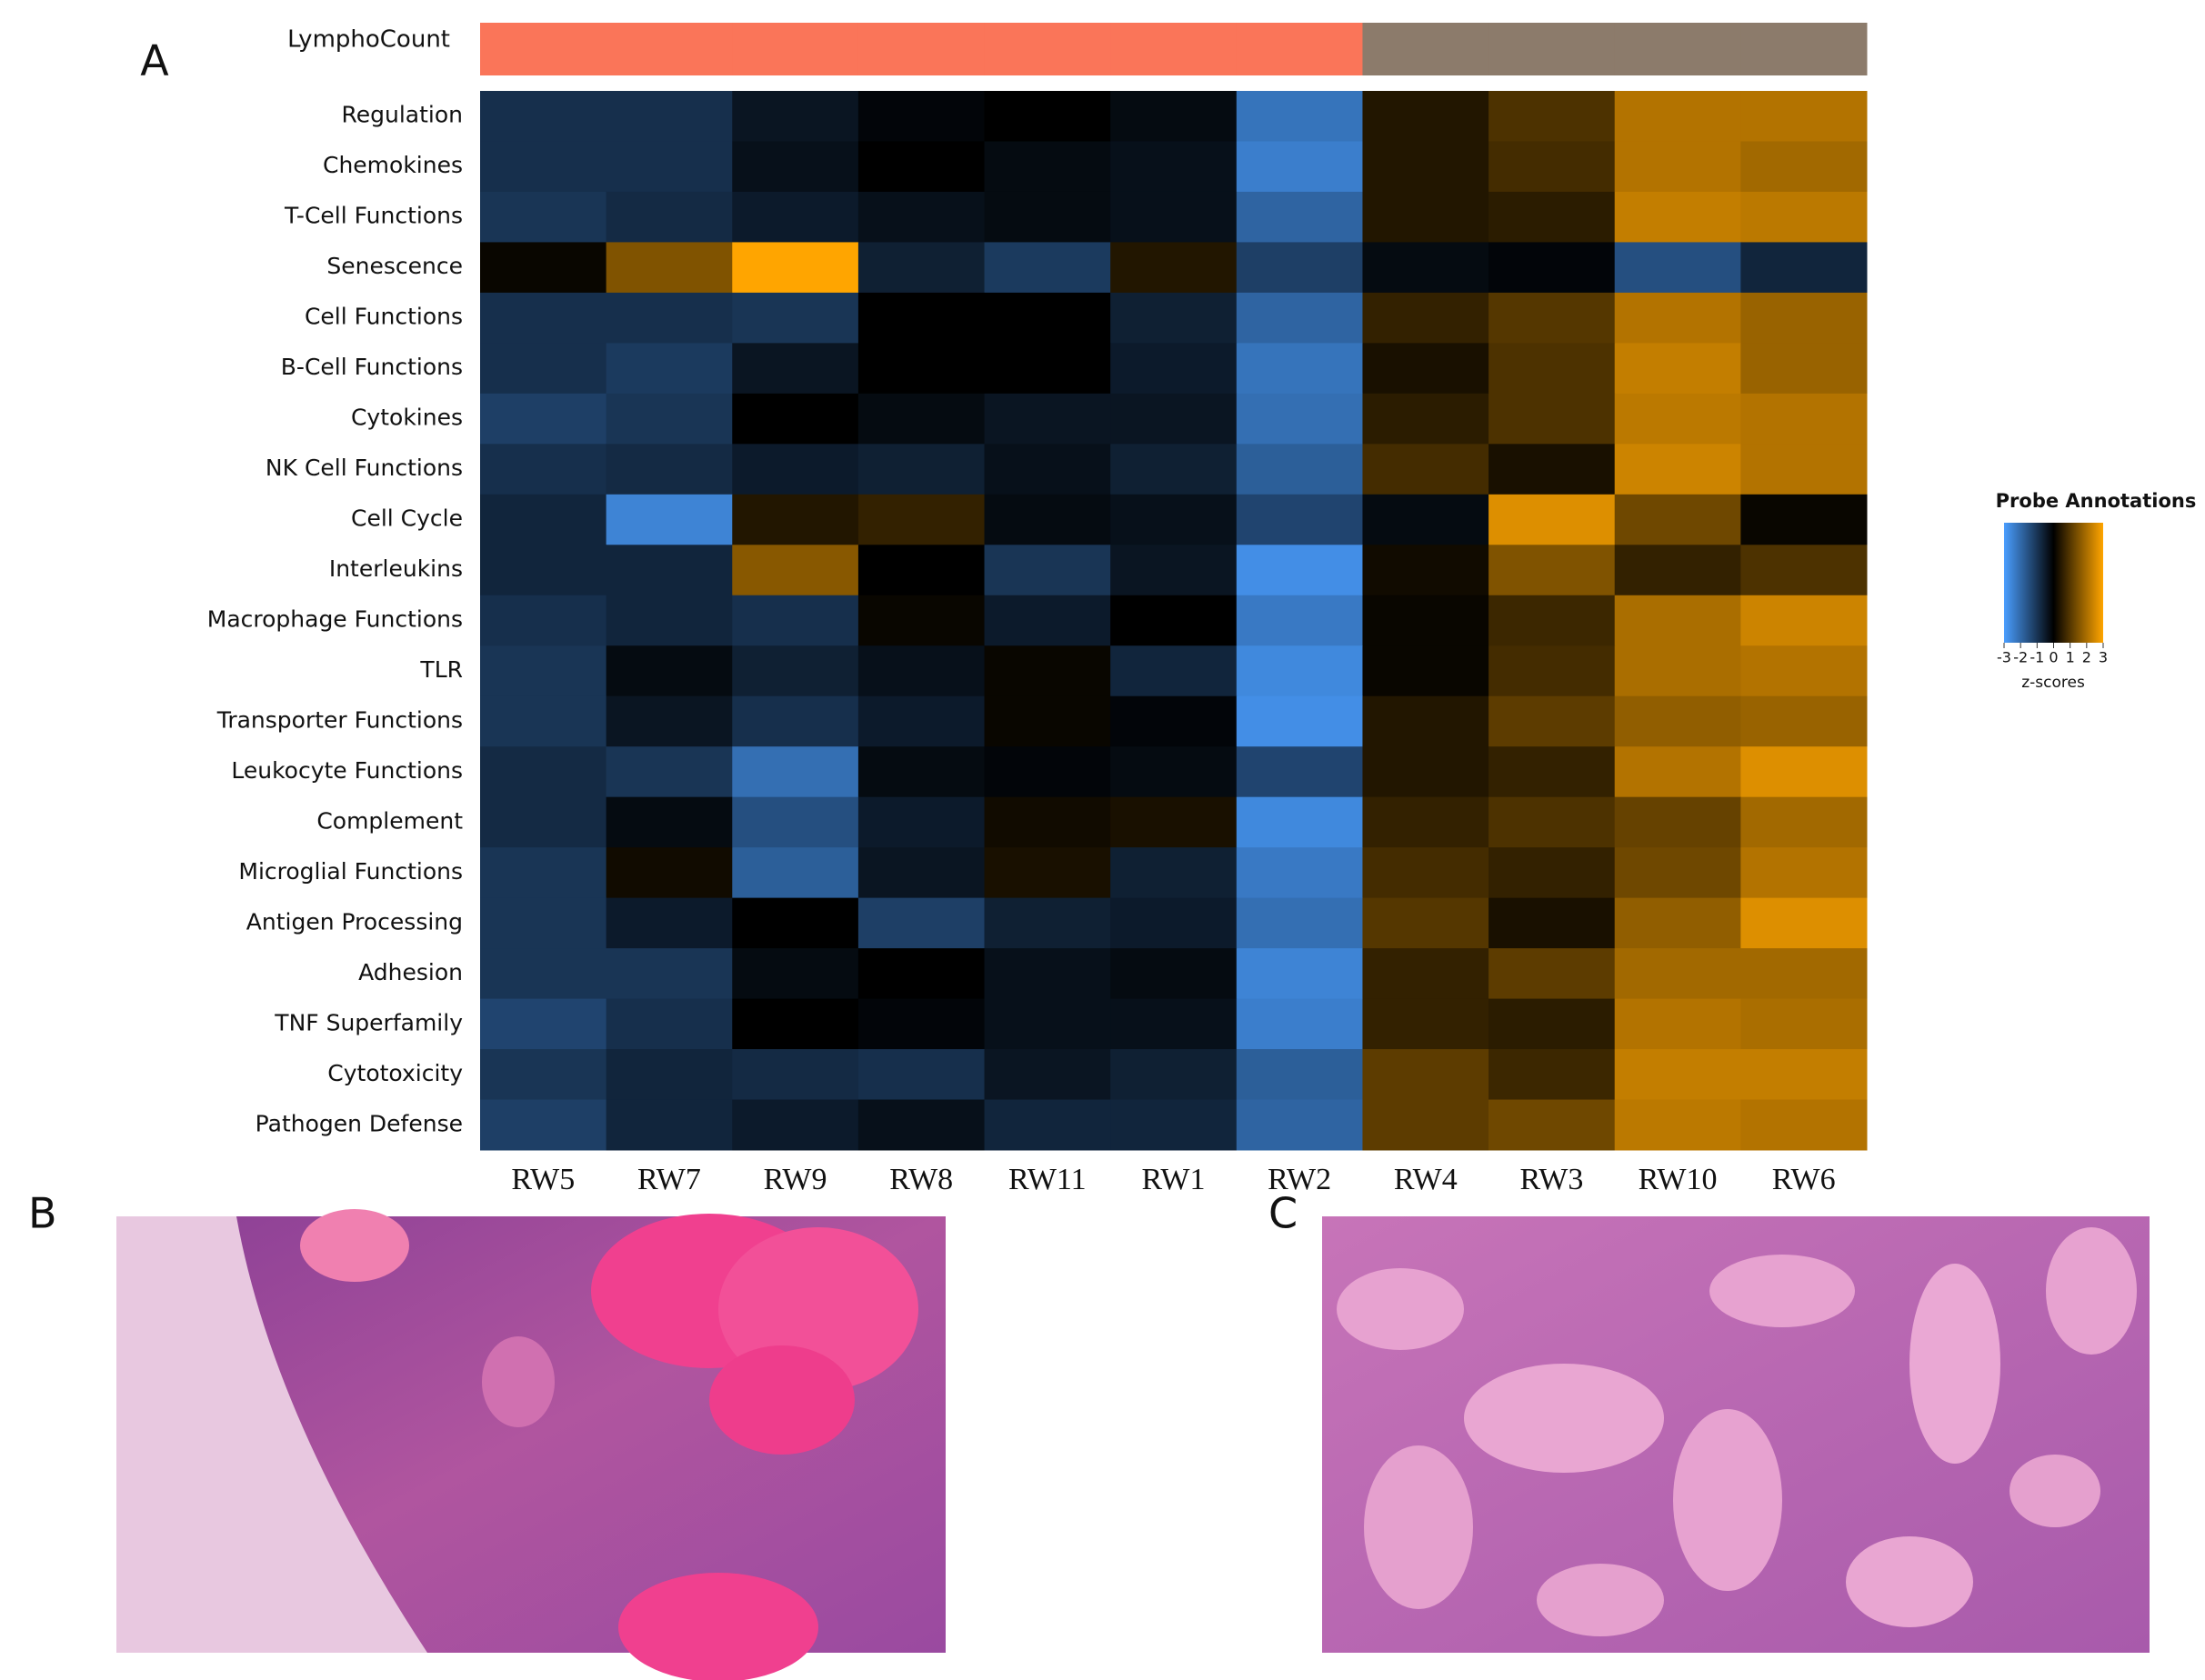 Image resolution: width=2205 pixels, height=1680 pixels. What do you see at coordinates (669, 1179) in the screenshot?
I see `column-label: RW7` at bounding box center [669, 1179].